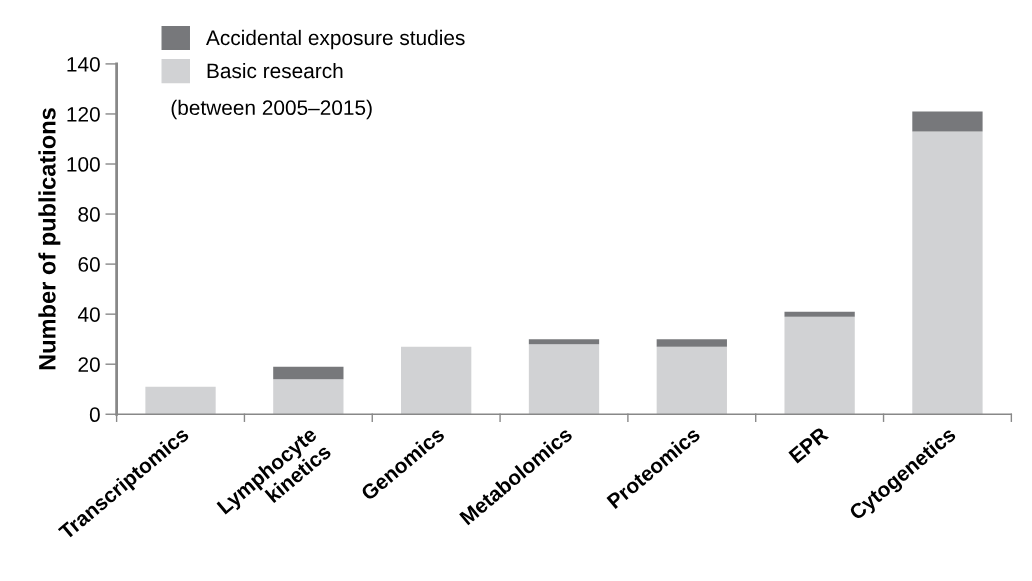  What do you see at coordinates (49, 239) in the screenshot?
I see `y-axis-title: Number of publications` at bounding box center [49, 239].